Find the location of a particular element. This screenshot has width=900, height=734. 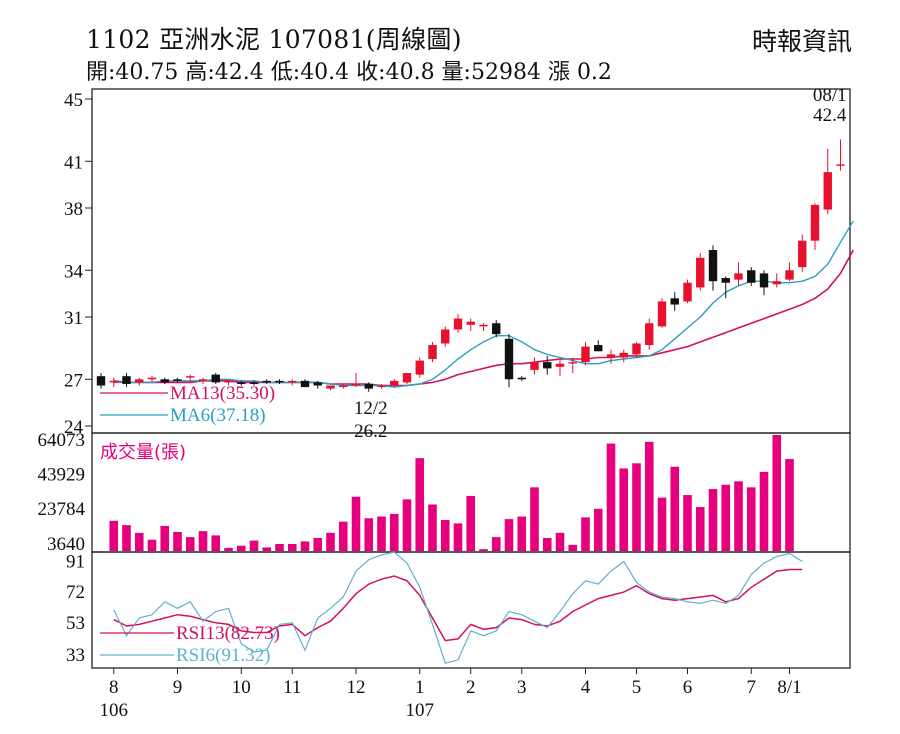

x-tick-label: 1 is located at coordinates (420, 687).